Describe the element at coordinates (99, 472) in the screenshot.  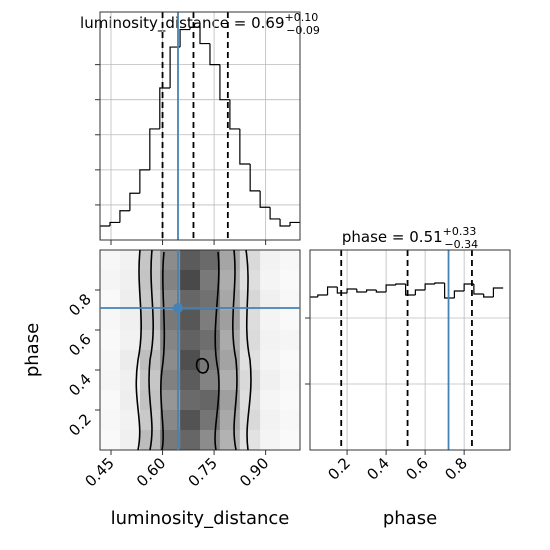
I see `x-tick-label: 0.45` at that location.